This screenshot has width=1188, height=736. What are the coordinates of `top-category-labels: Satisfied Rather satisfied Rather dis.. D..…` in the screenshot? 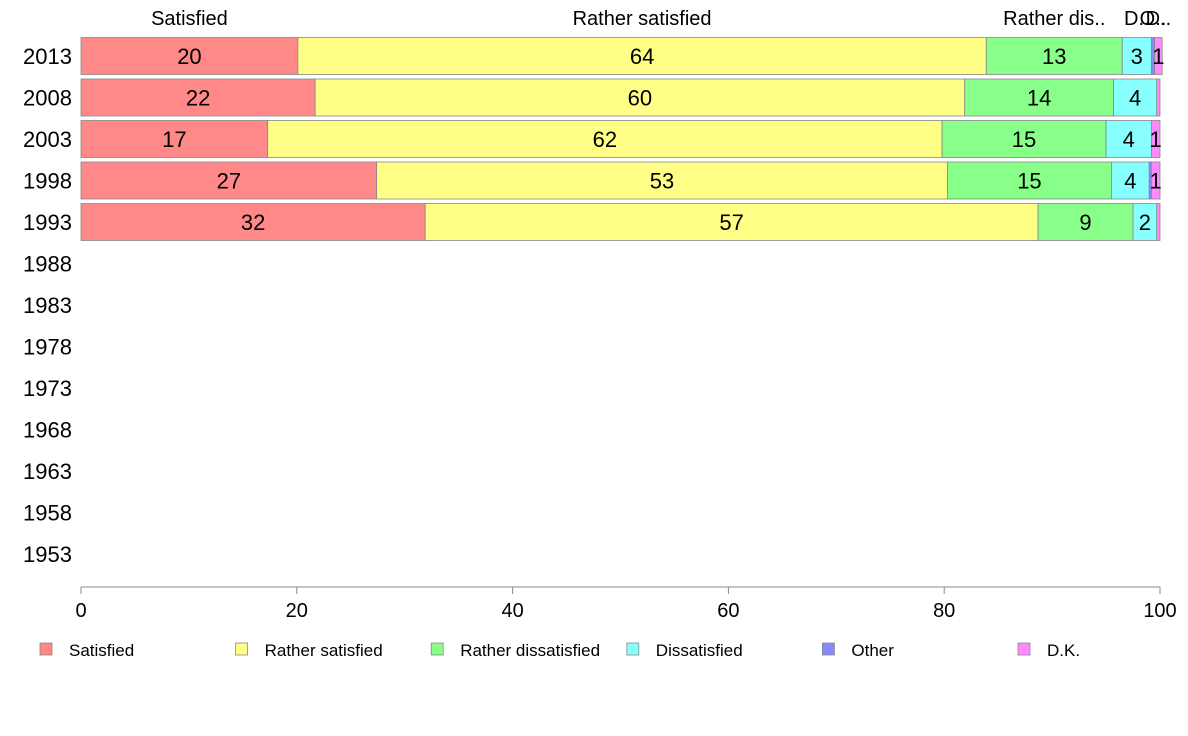 It's located at (661, 19).